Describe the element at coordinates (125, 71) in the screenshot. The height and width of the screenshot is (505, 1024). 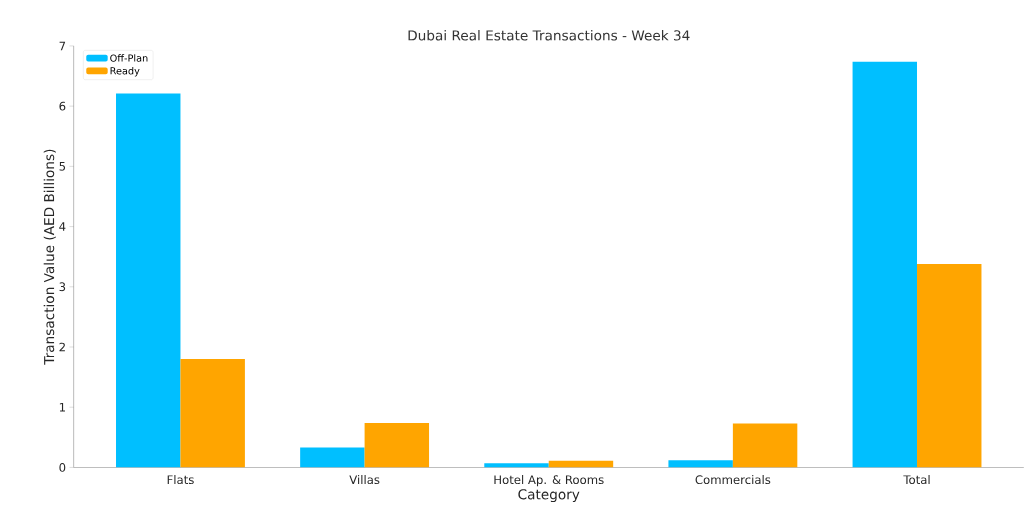
I see `legend-label: Ready` at that location.